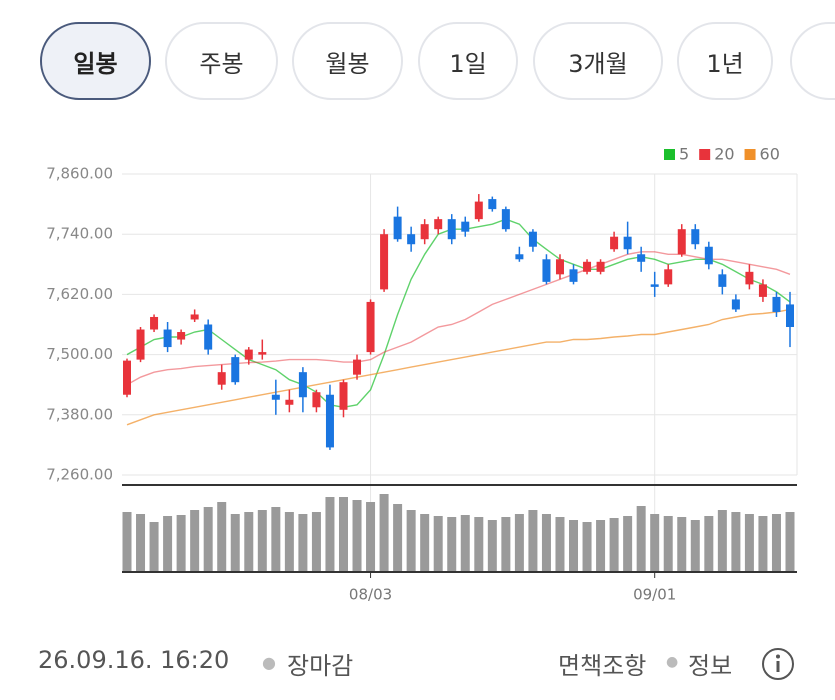 The height and width of the screenshot is (700, 835). I want to click on y-tick-label: 7,500.00, so click(79, 354).